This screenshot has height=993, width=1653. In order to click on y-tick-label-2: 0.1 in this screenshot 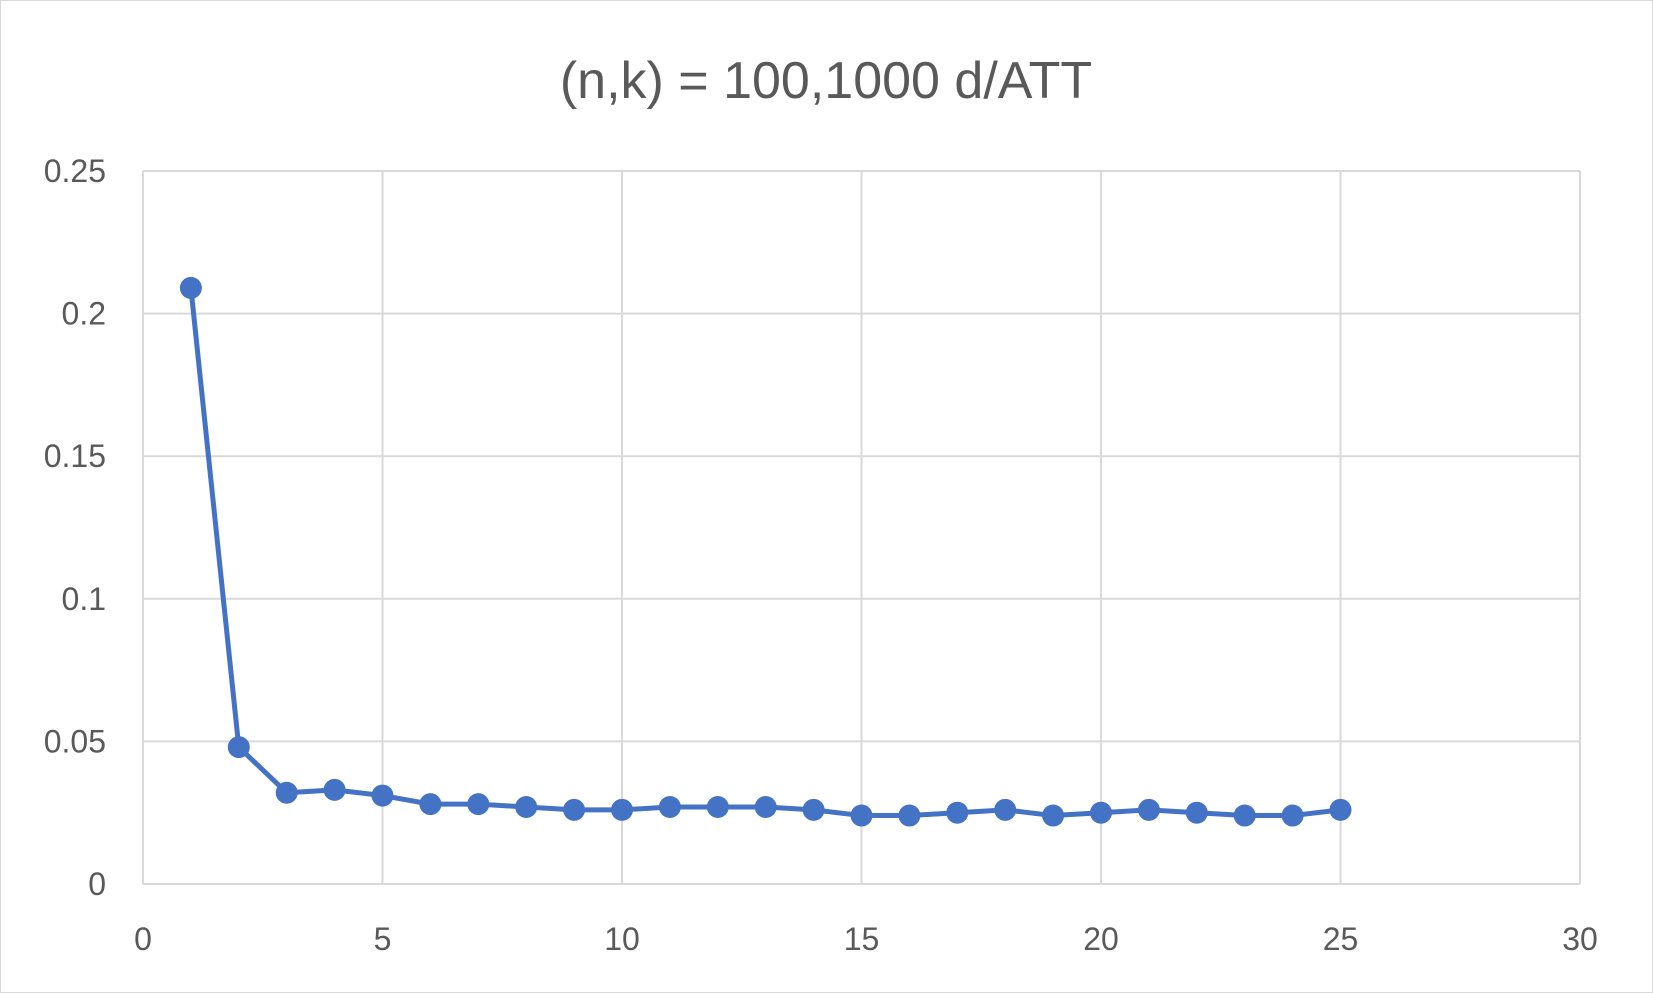, I will do `click(84, 599)`.